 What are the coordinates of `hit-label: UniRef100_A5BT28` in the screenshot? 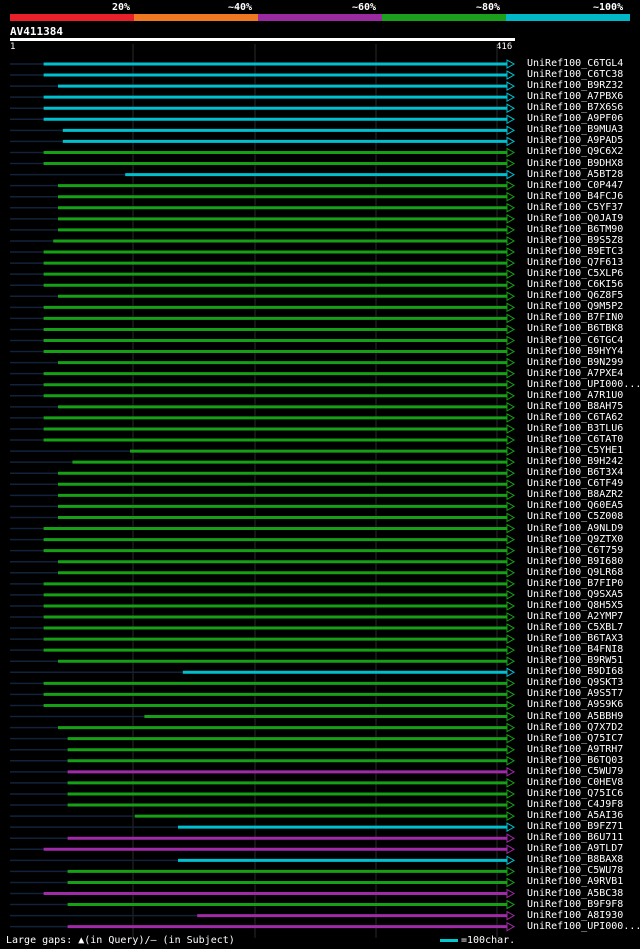 It's located at (575, 174).